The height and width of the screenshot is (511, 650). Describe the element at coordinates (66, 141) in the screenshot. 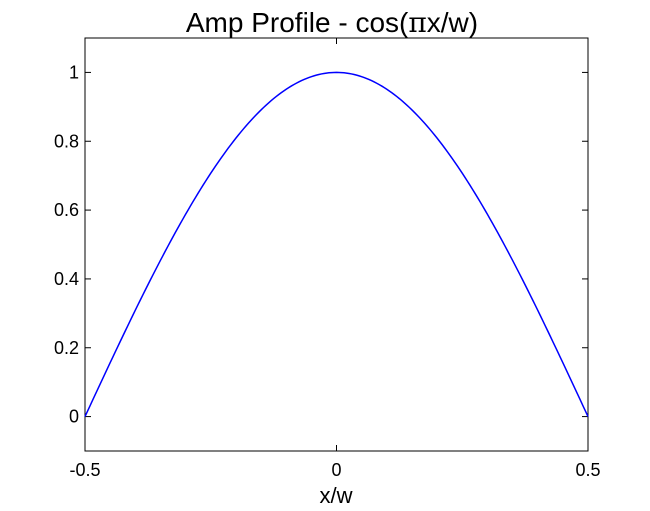

I see `y-tick-label: 0.8` at that location.